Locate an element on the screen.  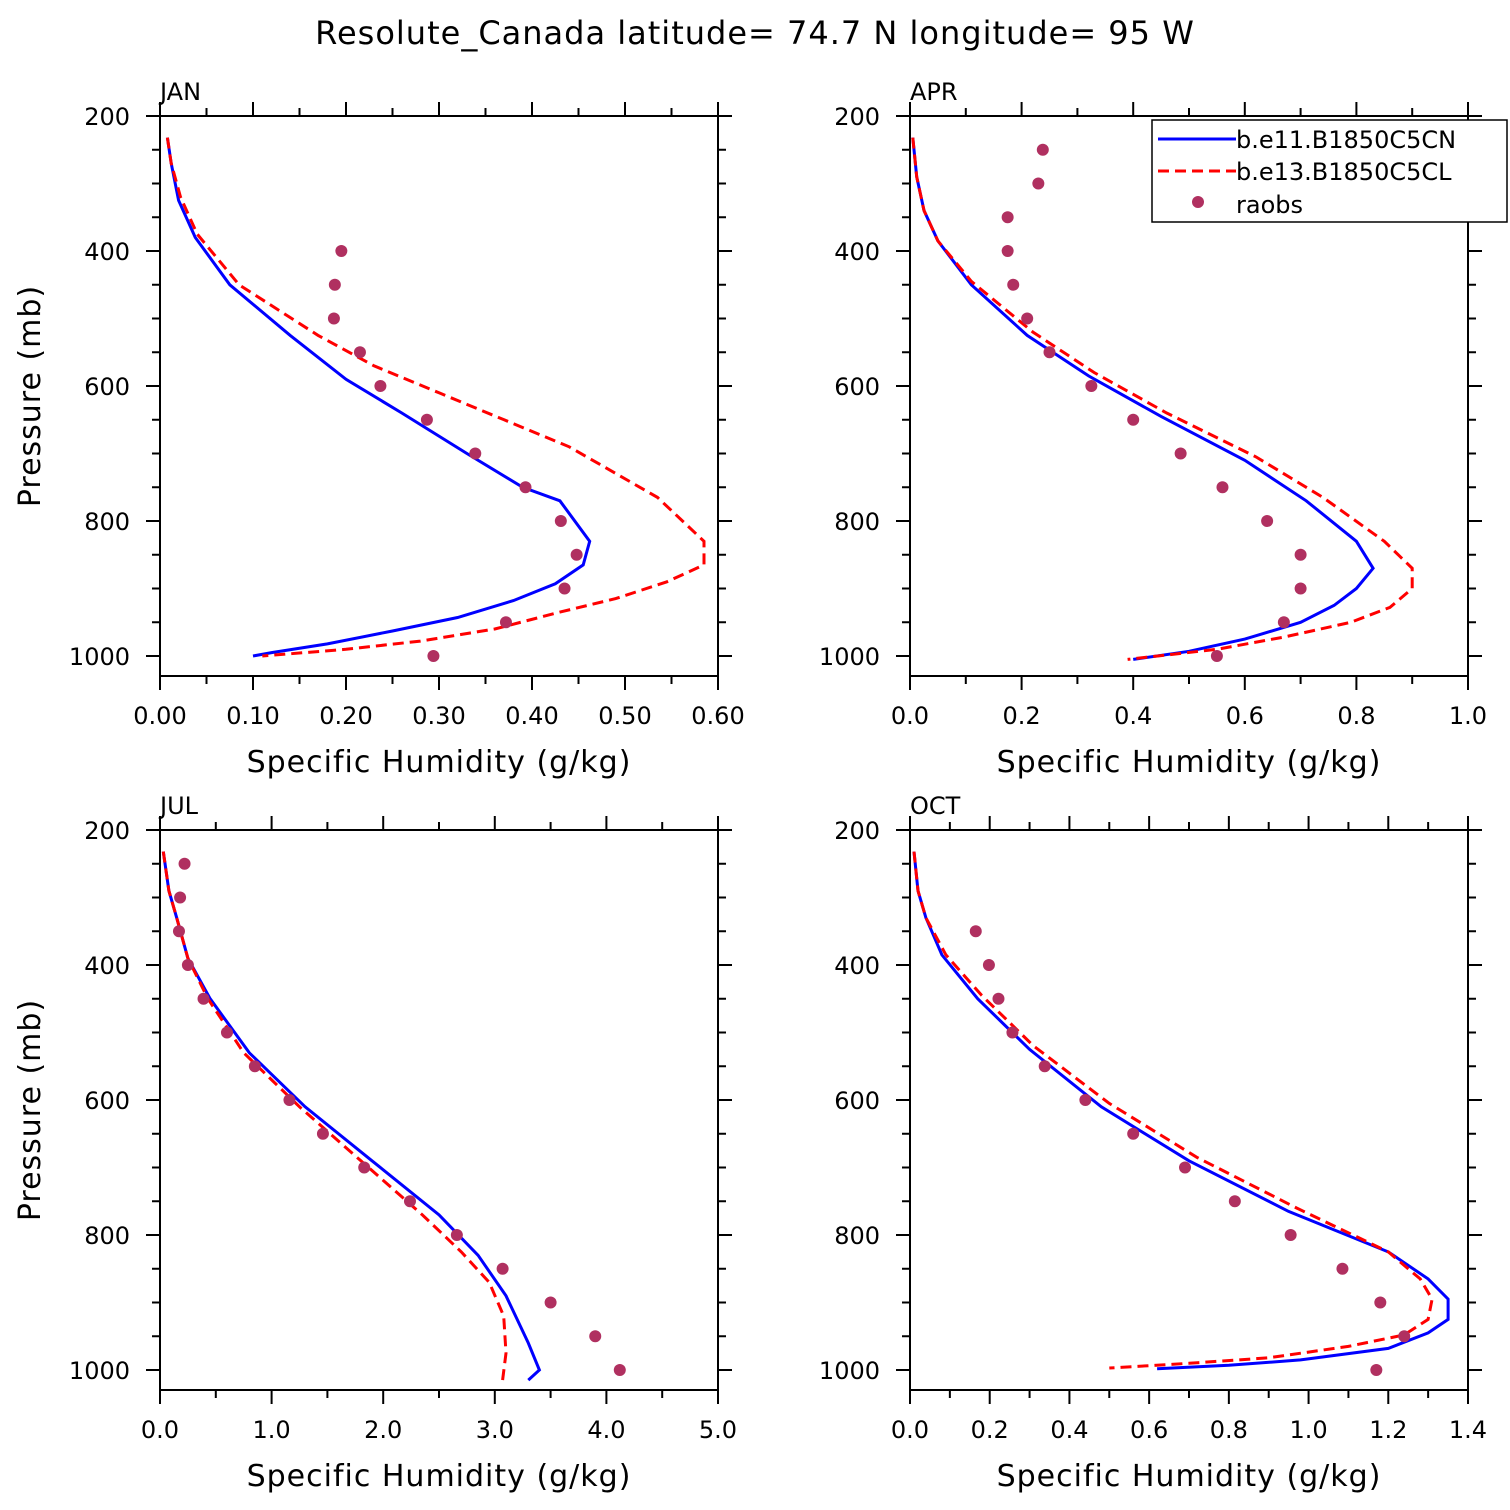
apr-panel-label: APR is located at coordinates (934, 92).